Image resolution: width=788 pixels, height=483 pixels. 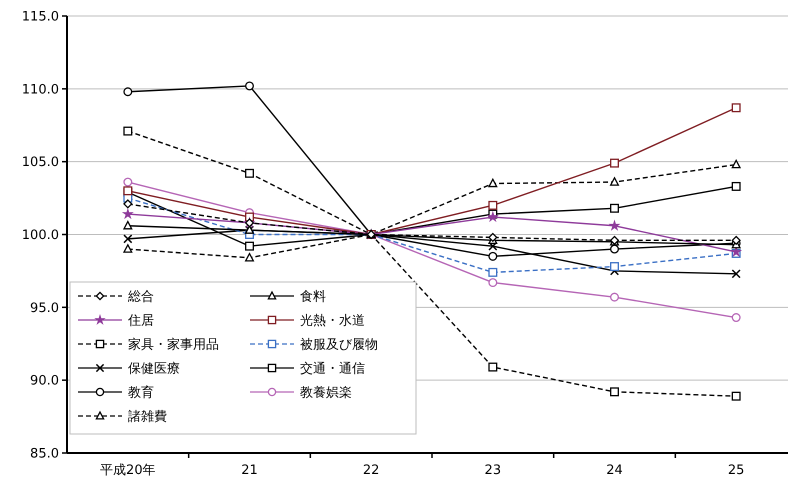 What do you see at coordinates (371, 470) in the screenshot?
I see `x-tick-label: 22` at bounding box center [371, 470].